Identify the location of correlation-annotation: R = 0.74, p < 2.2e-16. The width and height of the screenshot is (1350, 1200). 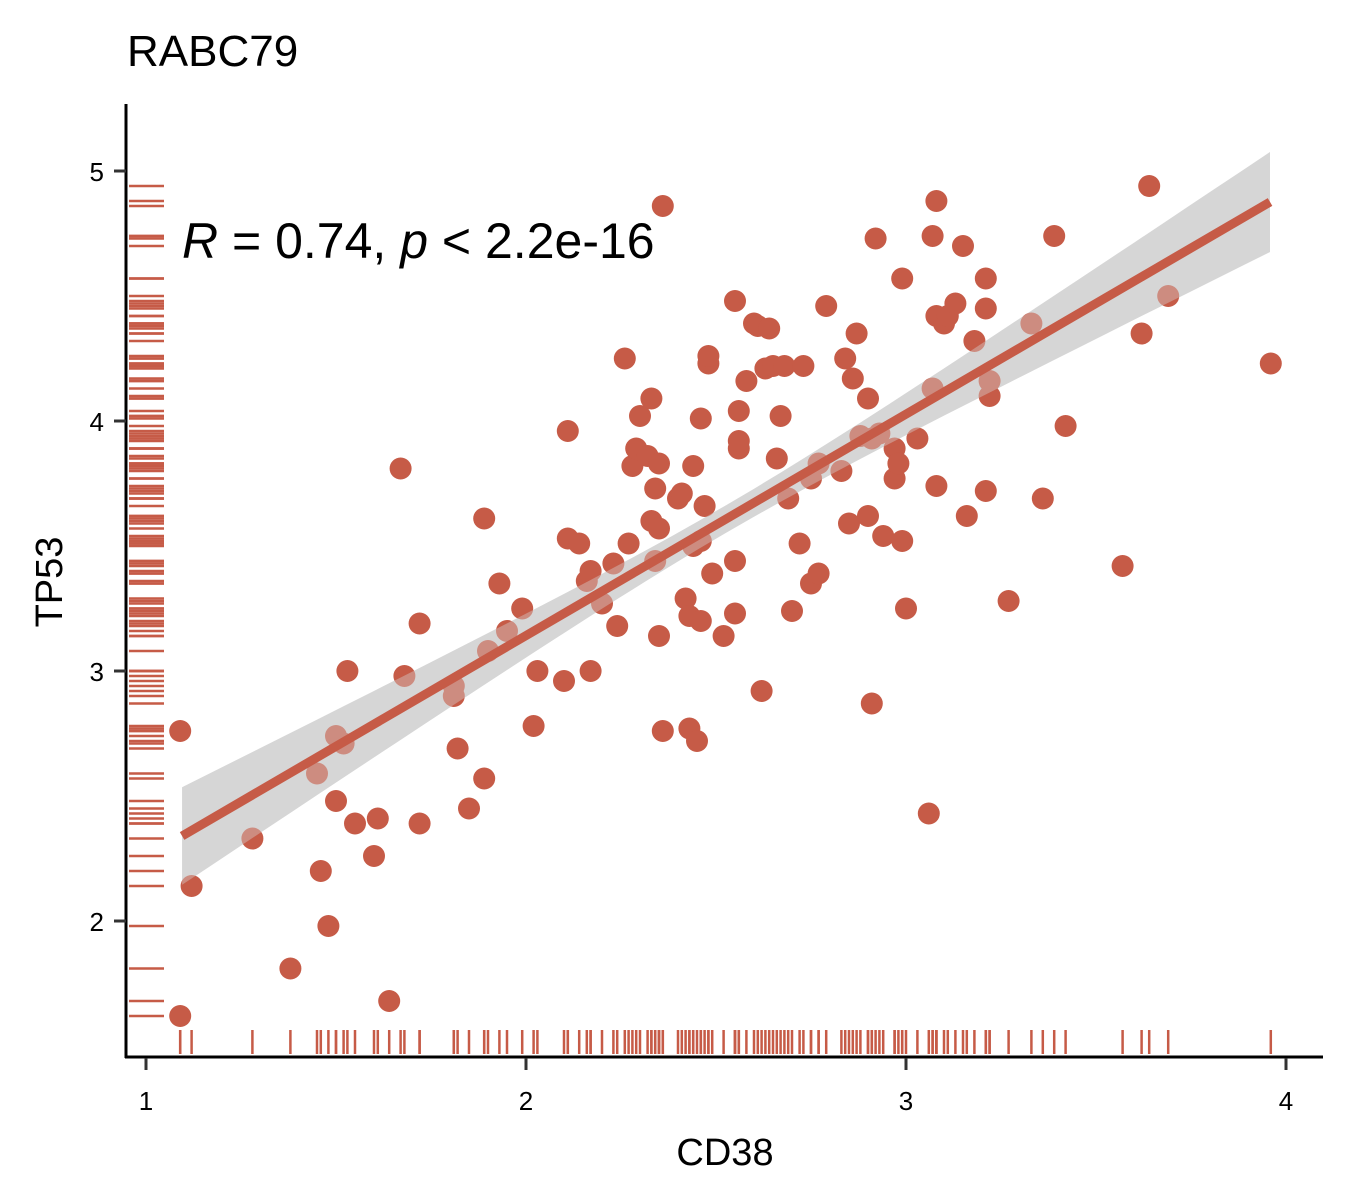
(418, 241).